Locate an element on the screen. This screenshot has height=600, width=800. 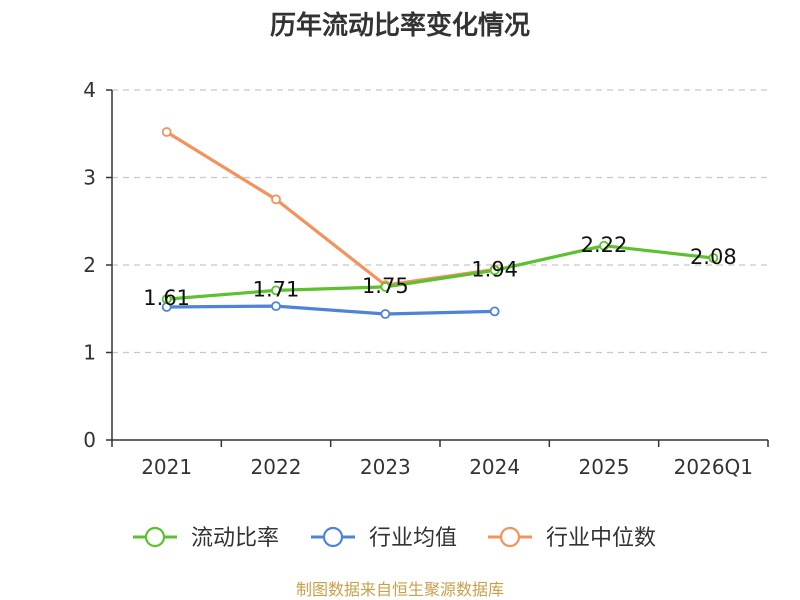
legend-item-0: 流动比率 is located at coordinates (206, 538).